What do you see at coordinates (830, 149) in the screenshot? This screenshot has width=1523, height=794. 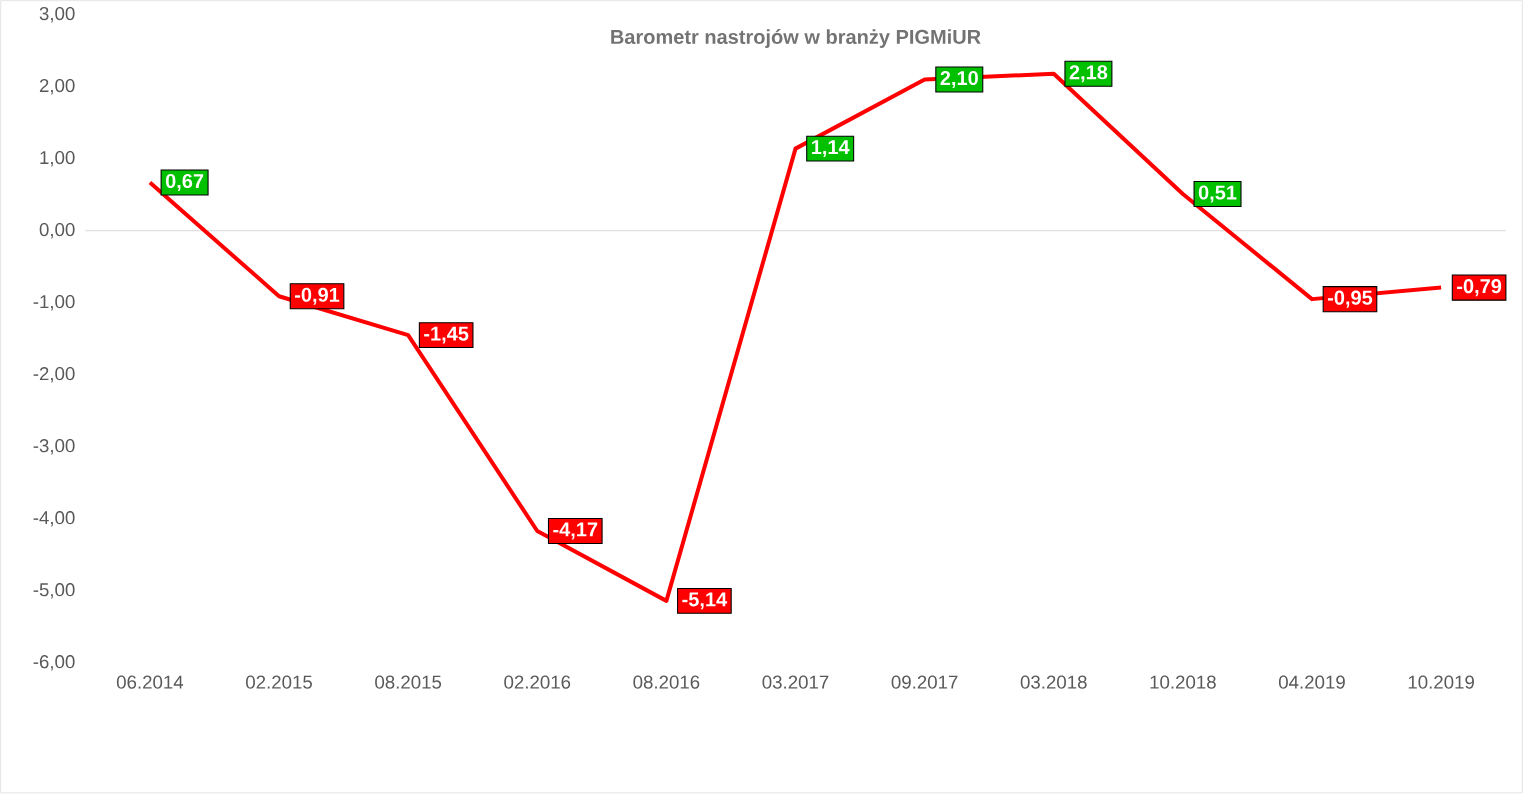 I see `data-label: 1,14` at bounding box center [830, 149].